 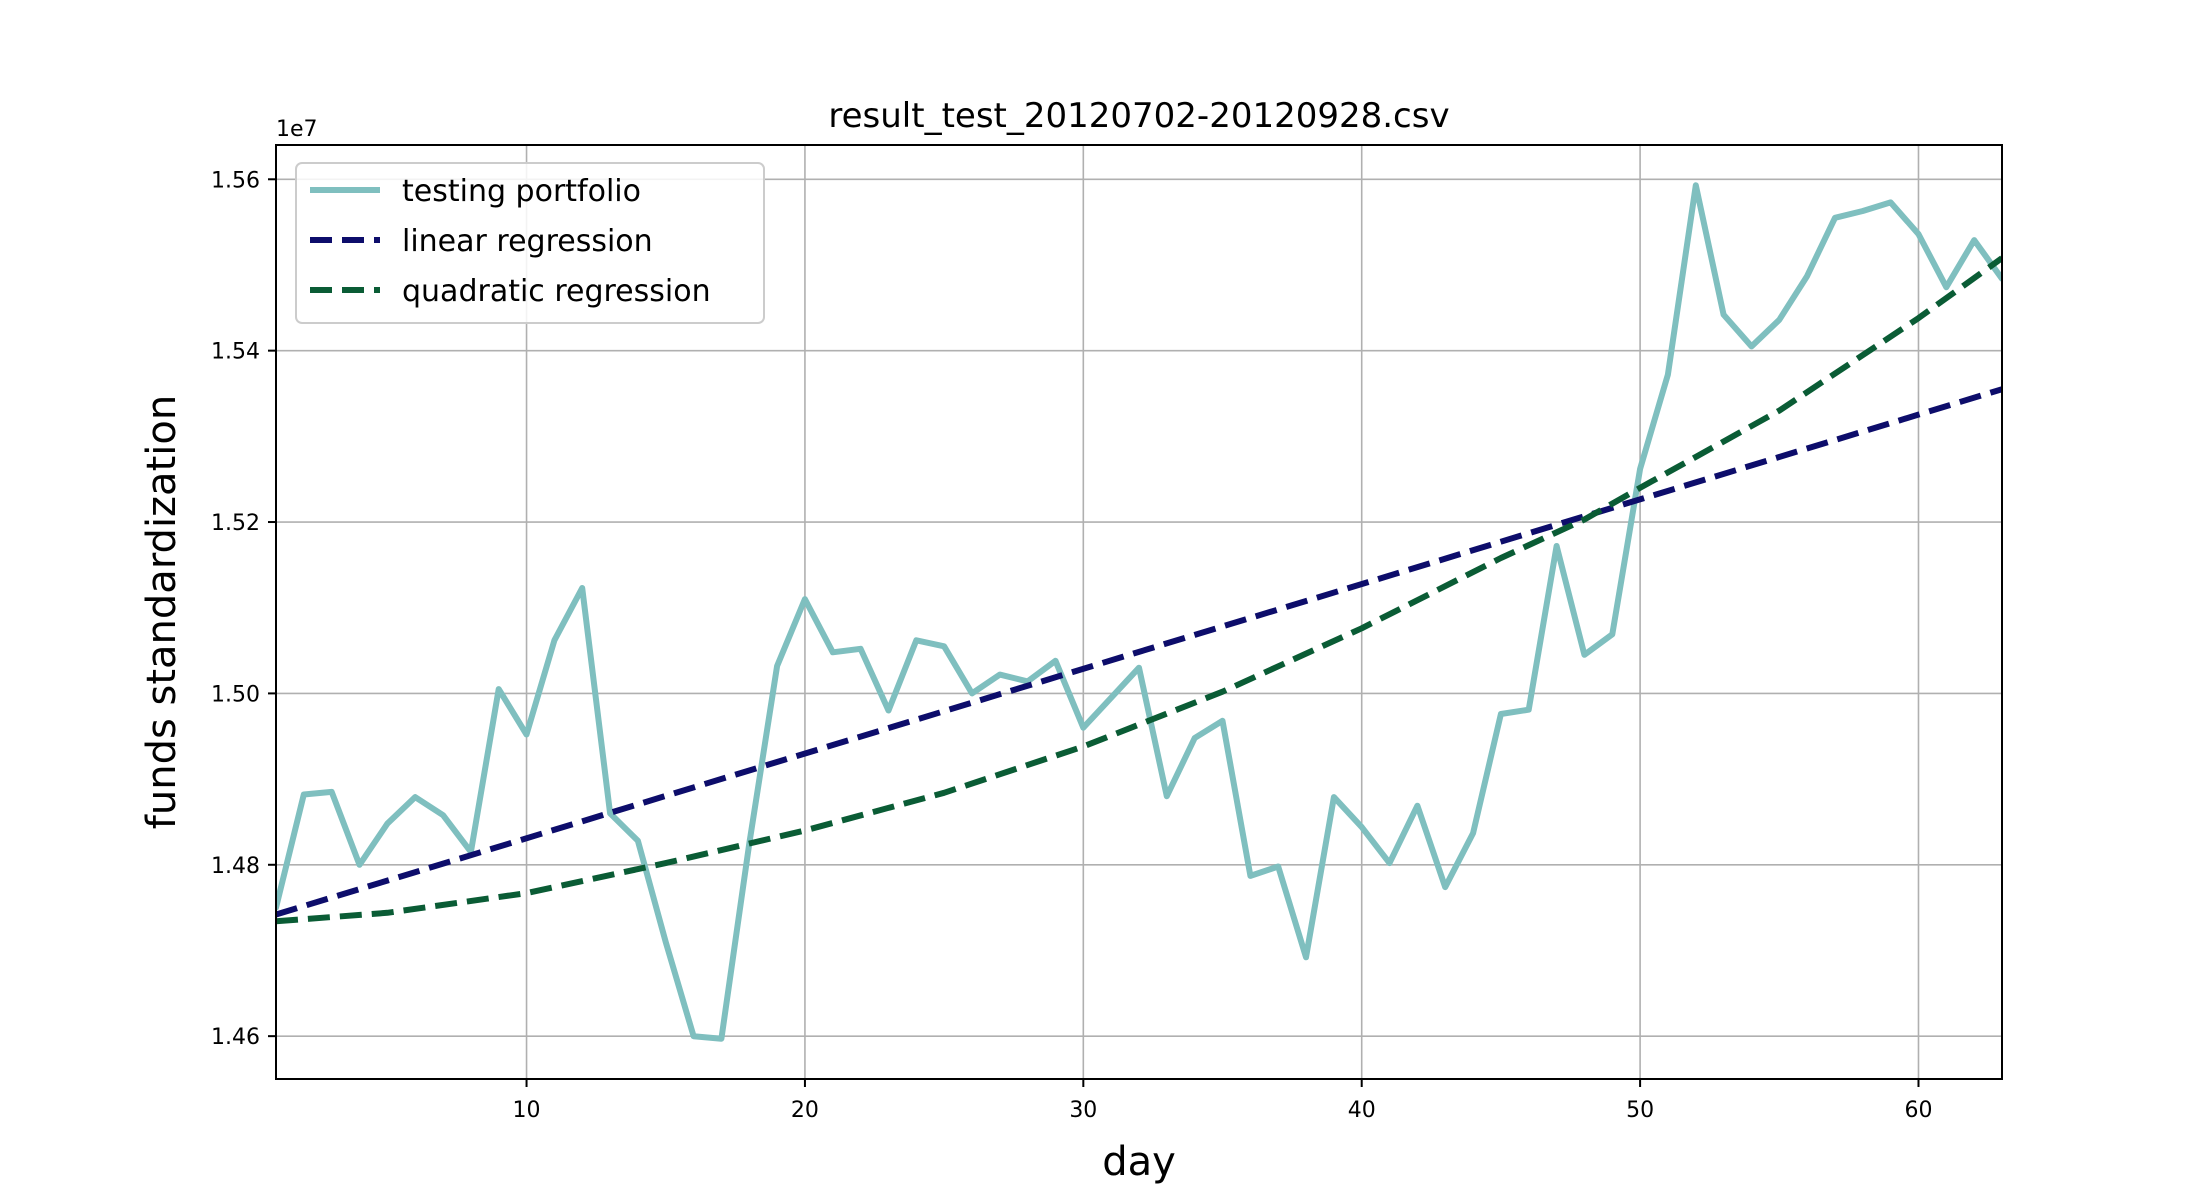 What do you see at coordinates (521, 191) in the screenshot?
I see `legend-label-testing-portfolio: testing portfolio` at bounding box center [521, 191].